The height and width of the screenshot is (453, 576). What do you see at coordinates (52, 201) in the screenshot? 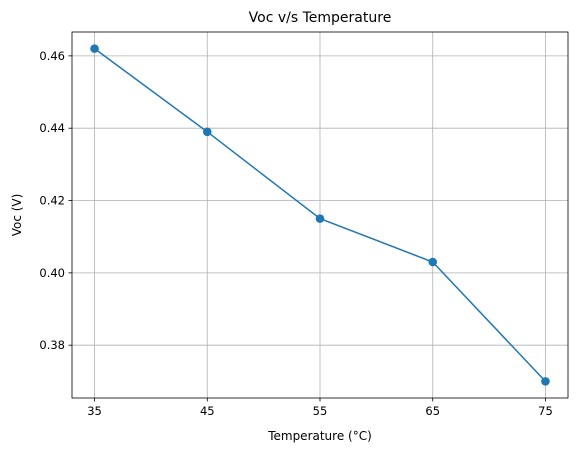
I see `y-tick-label: 0.42` at bounding box center [52, 201].